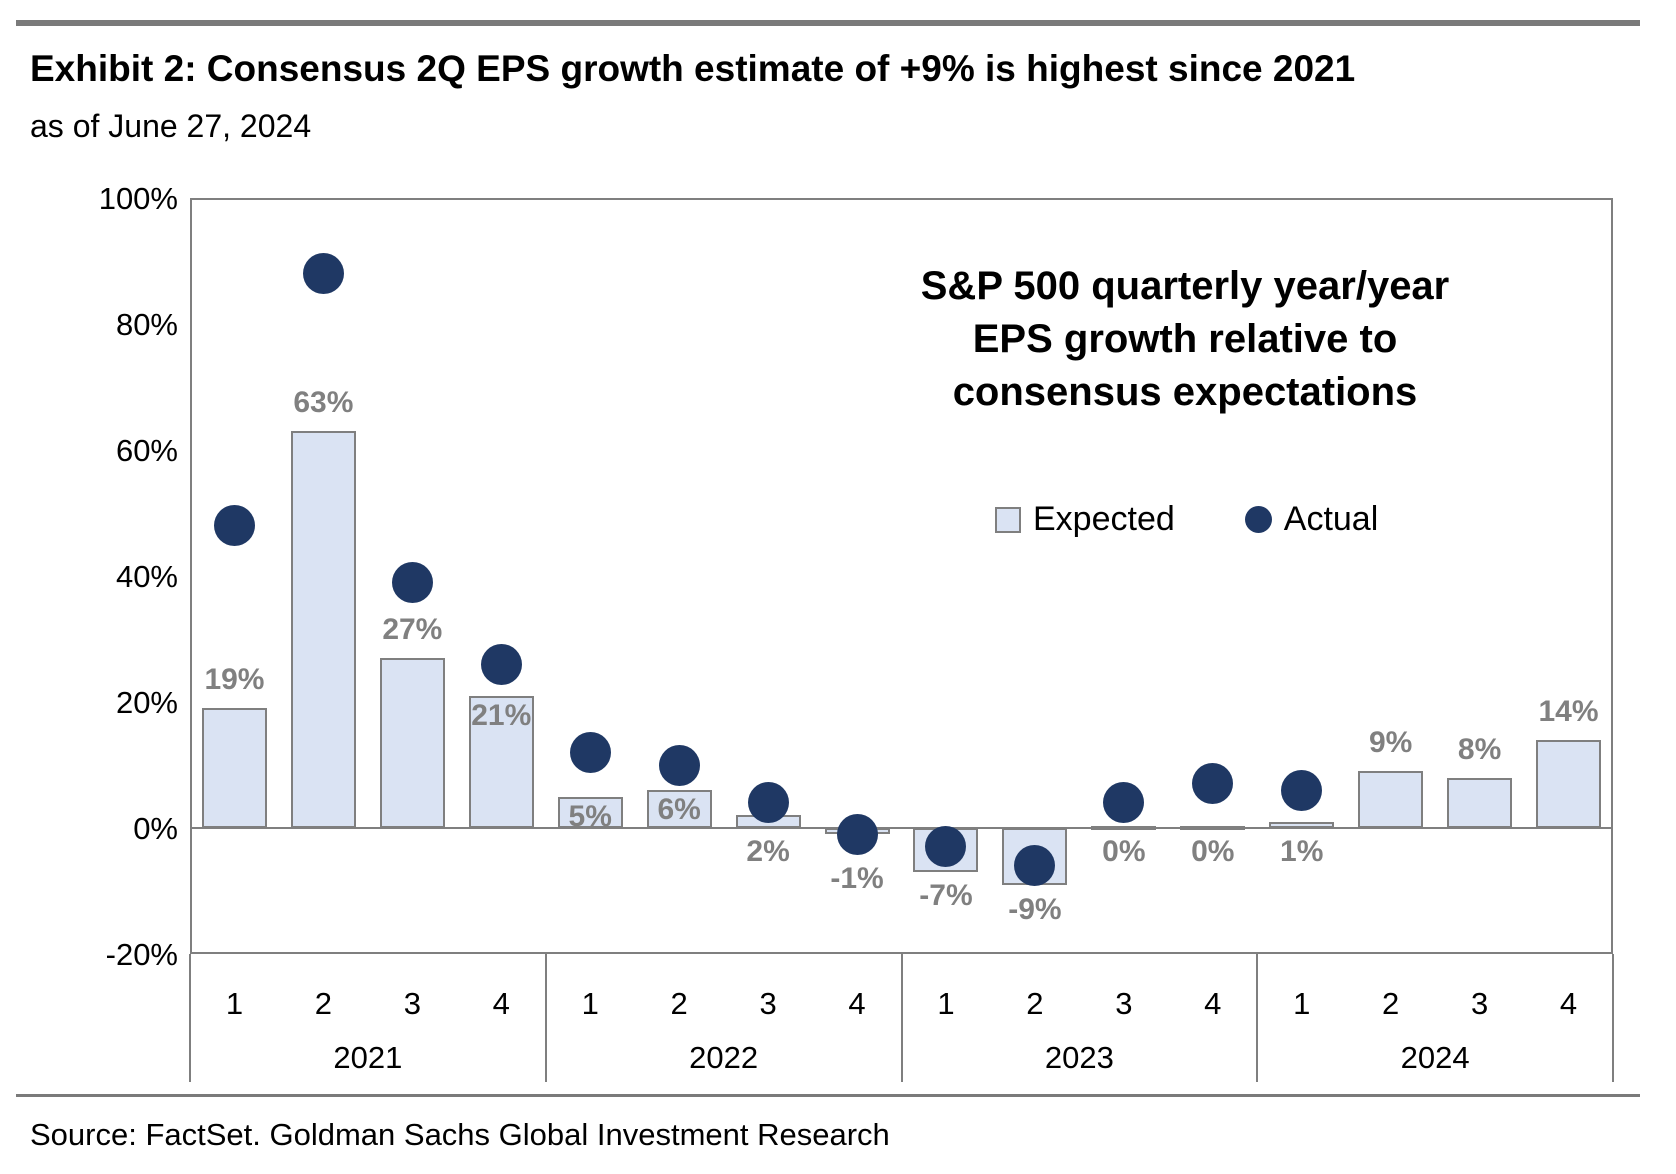 The width and height of the screenshot is (1676, 1174). I want to click on actual-swatch-icon, so click(1258, 519).